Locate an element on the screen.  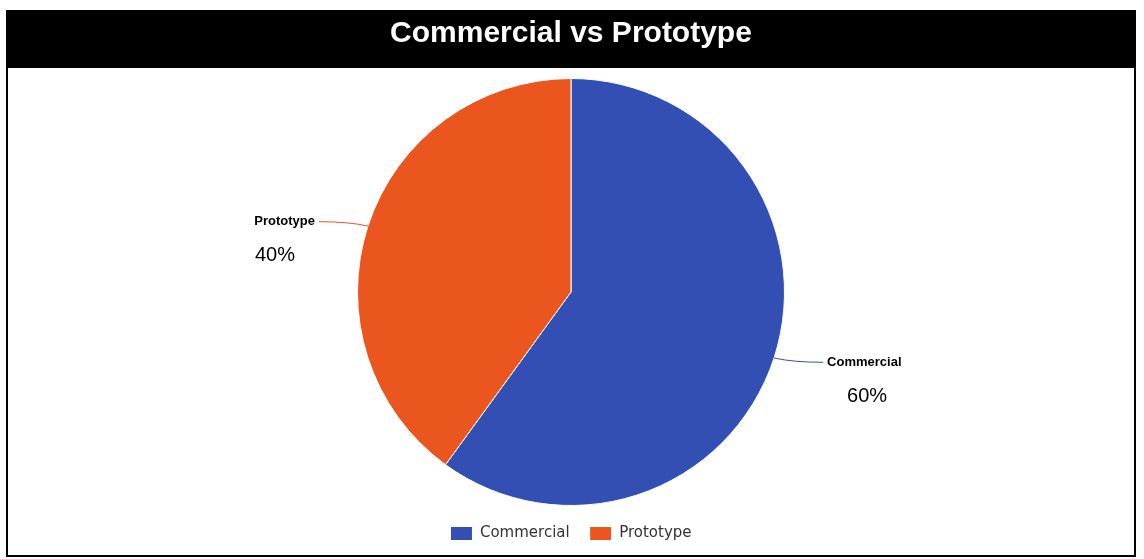
slice-label: Prototype is located at coordinates (284, 221).